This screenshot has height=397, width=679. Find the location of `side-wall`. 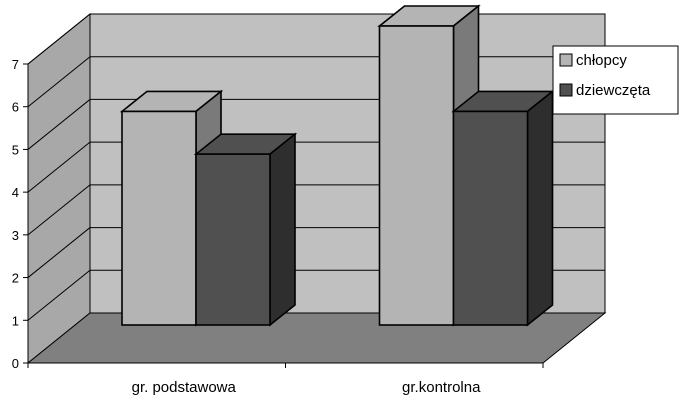

side-wall is located at coordinates (59, 188).